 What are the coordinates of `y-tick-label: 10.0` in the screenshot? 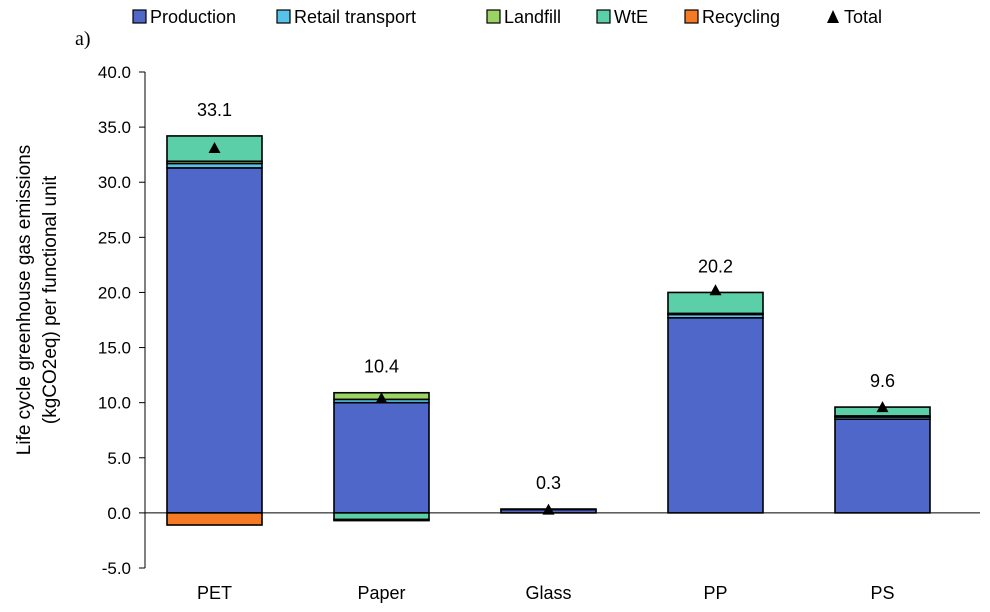 It's located at (114, 403).